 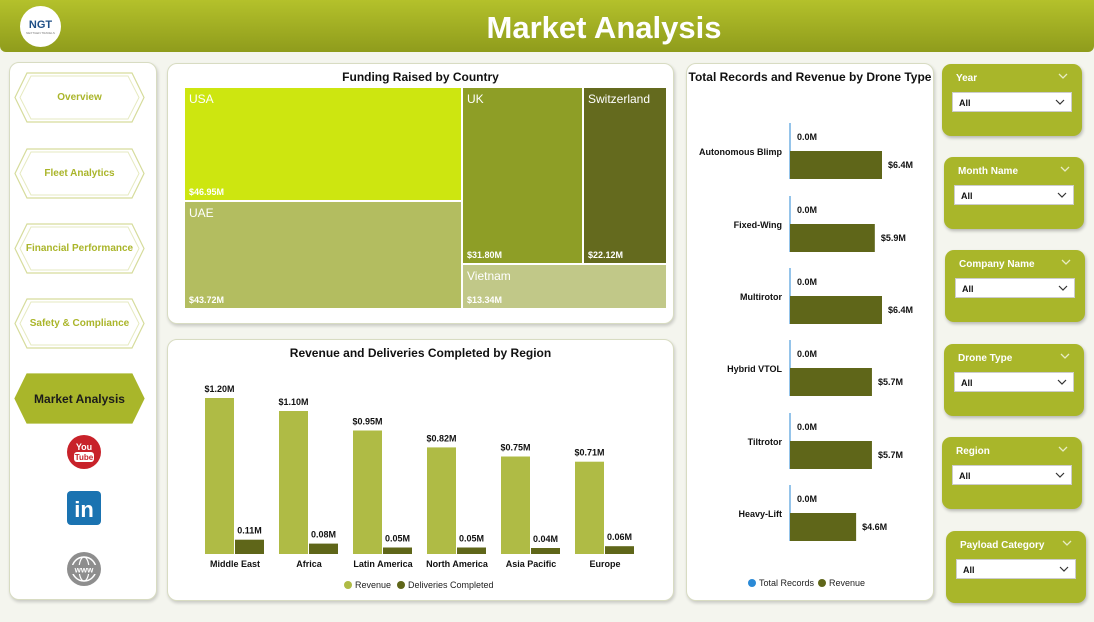 I want to click on company-logo: NGT NEXTGEN TRAVELS, so click(x=40, y=26).